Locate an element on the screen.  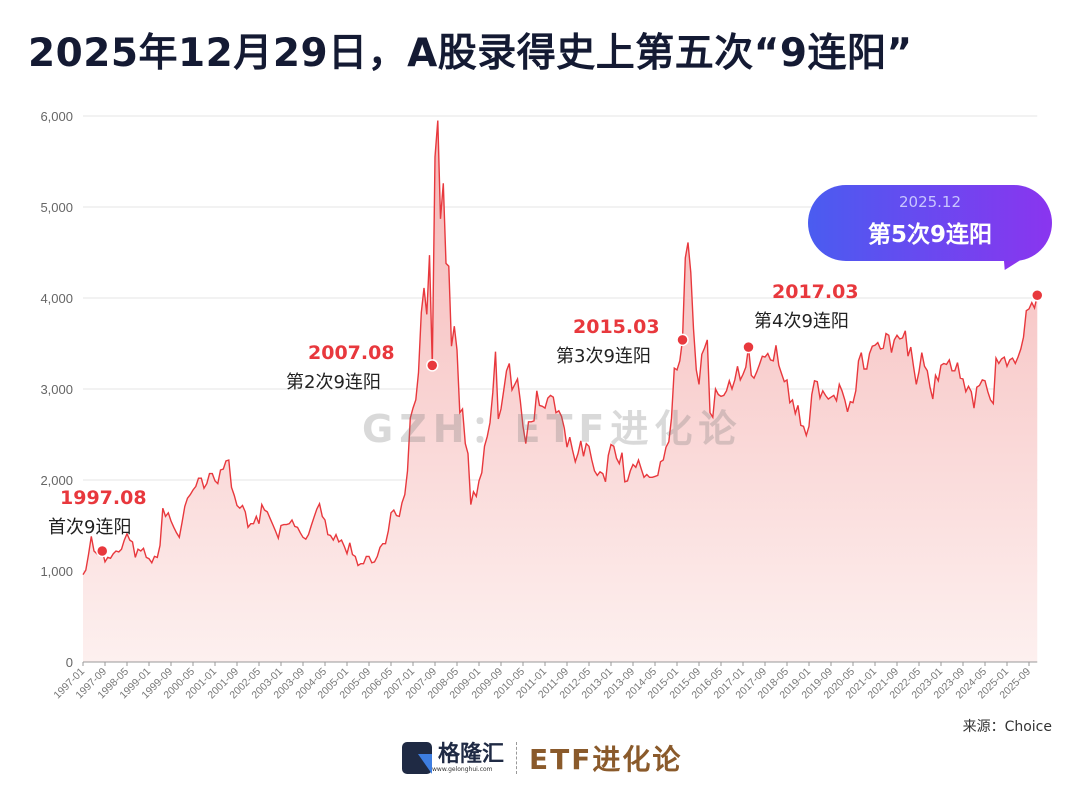
callout-bubble: 2025.12 第5次9连阳 is located at coordinates (930, 223).